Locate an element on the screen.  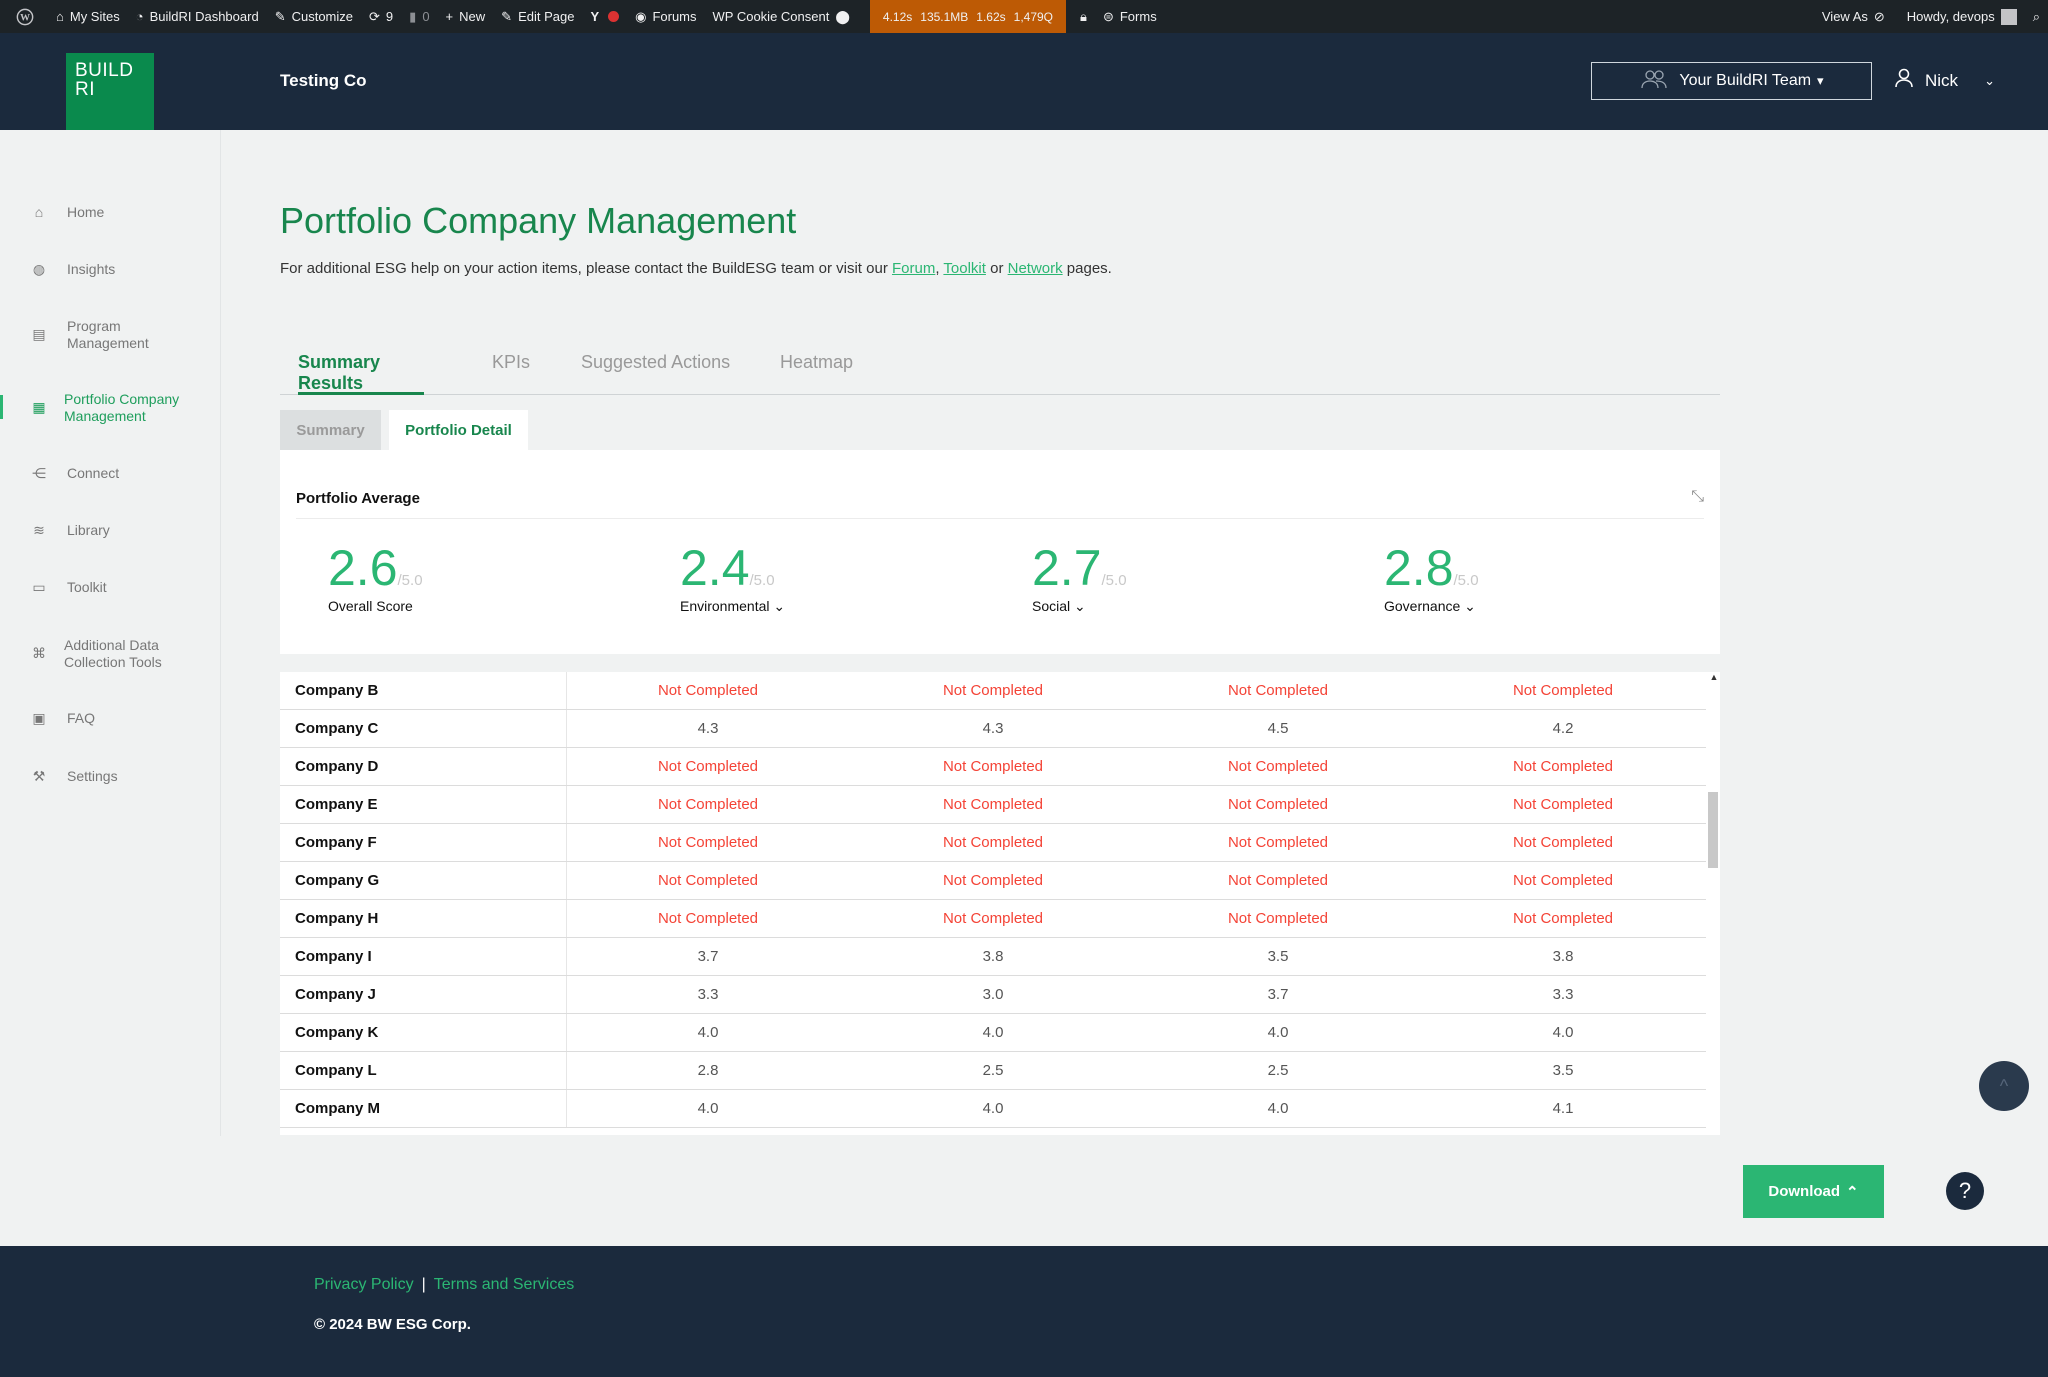
toolkit-icon: ▭ is located at coordinates (39, 586).